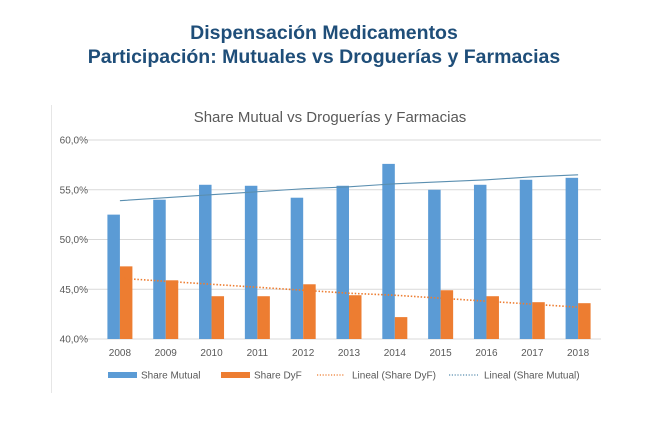  What do you see at coordinates (51, 249) in the screenshot?
I see `chart-border` at bounding box center [51, 249].